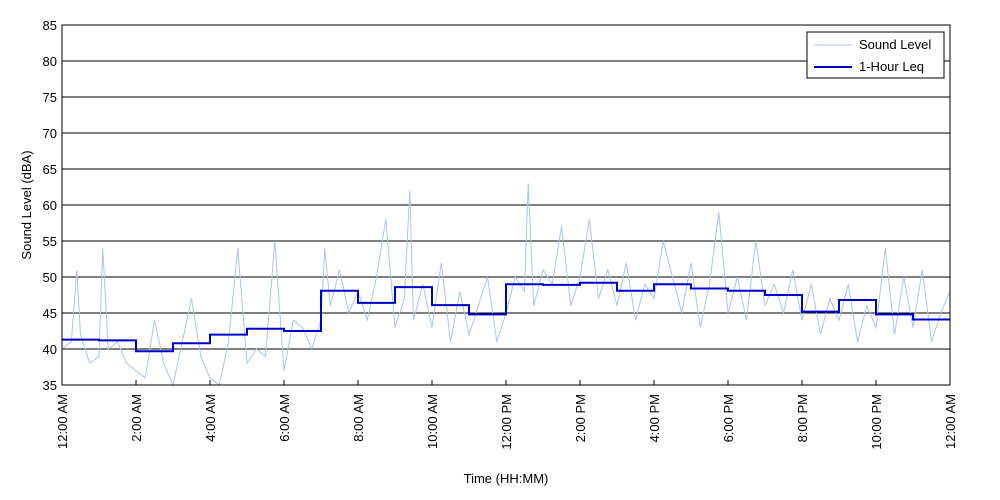 The height and width of the screenshot is (500, 1000). I want to click on leq-step-line, so click(506, 317).